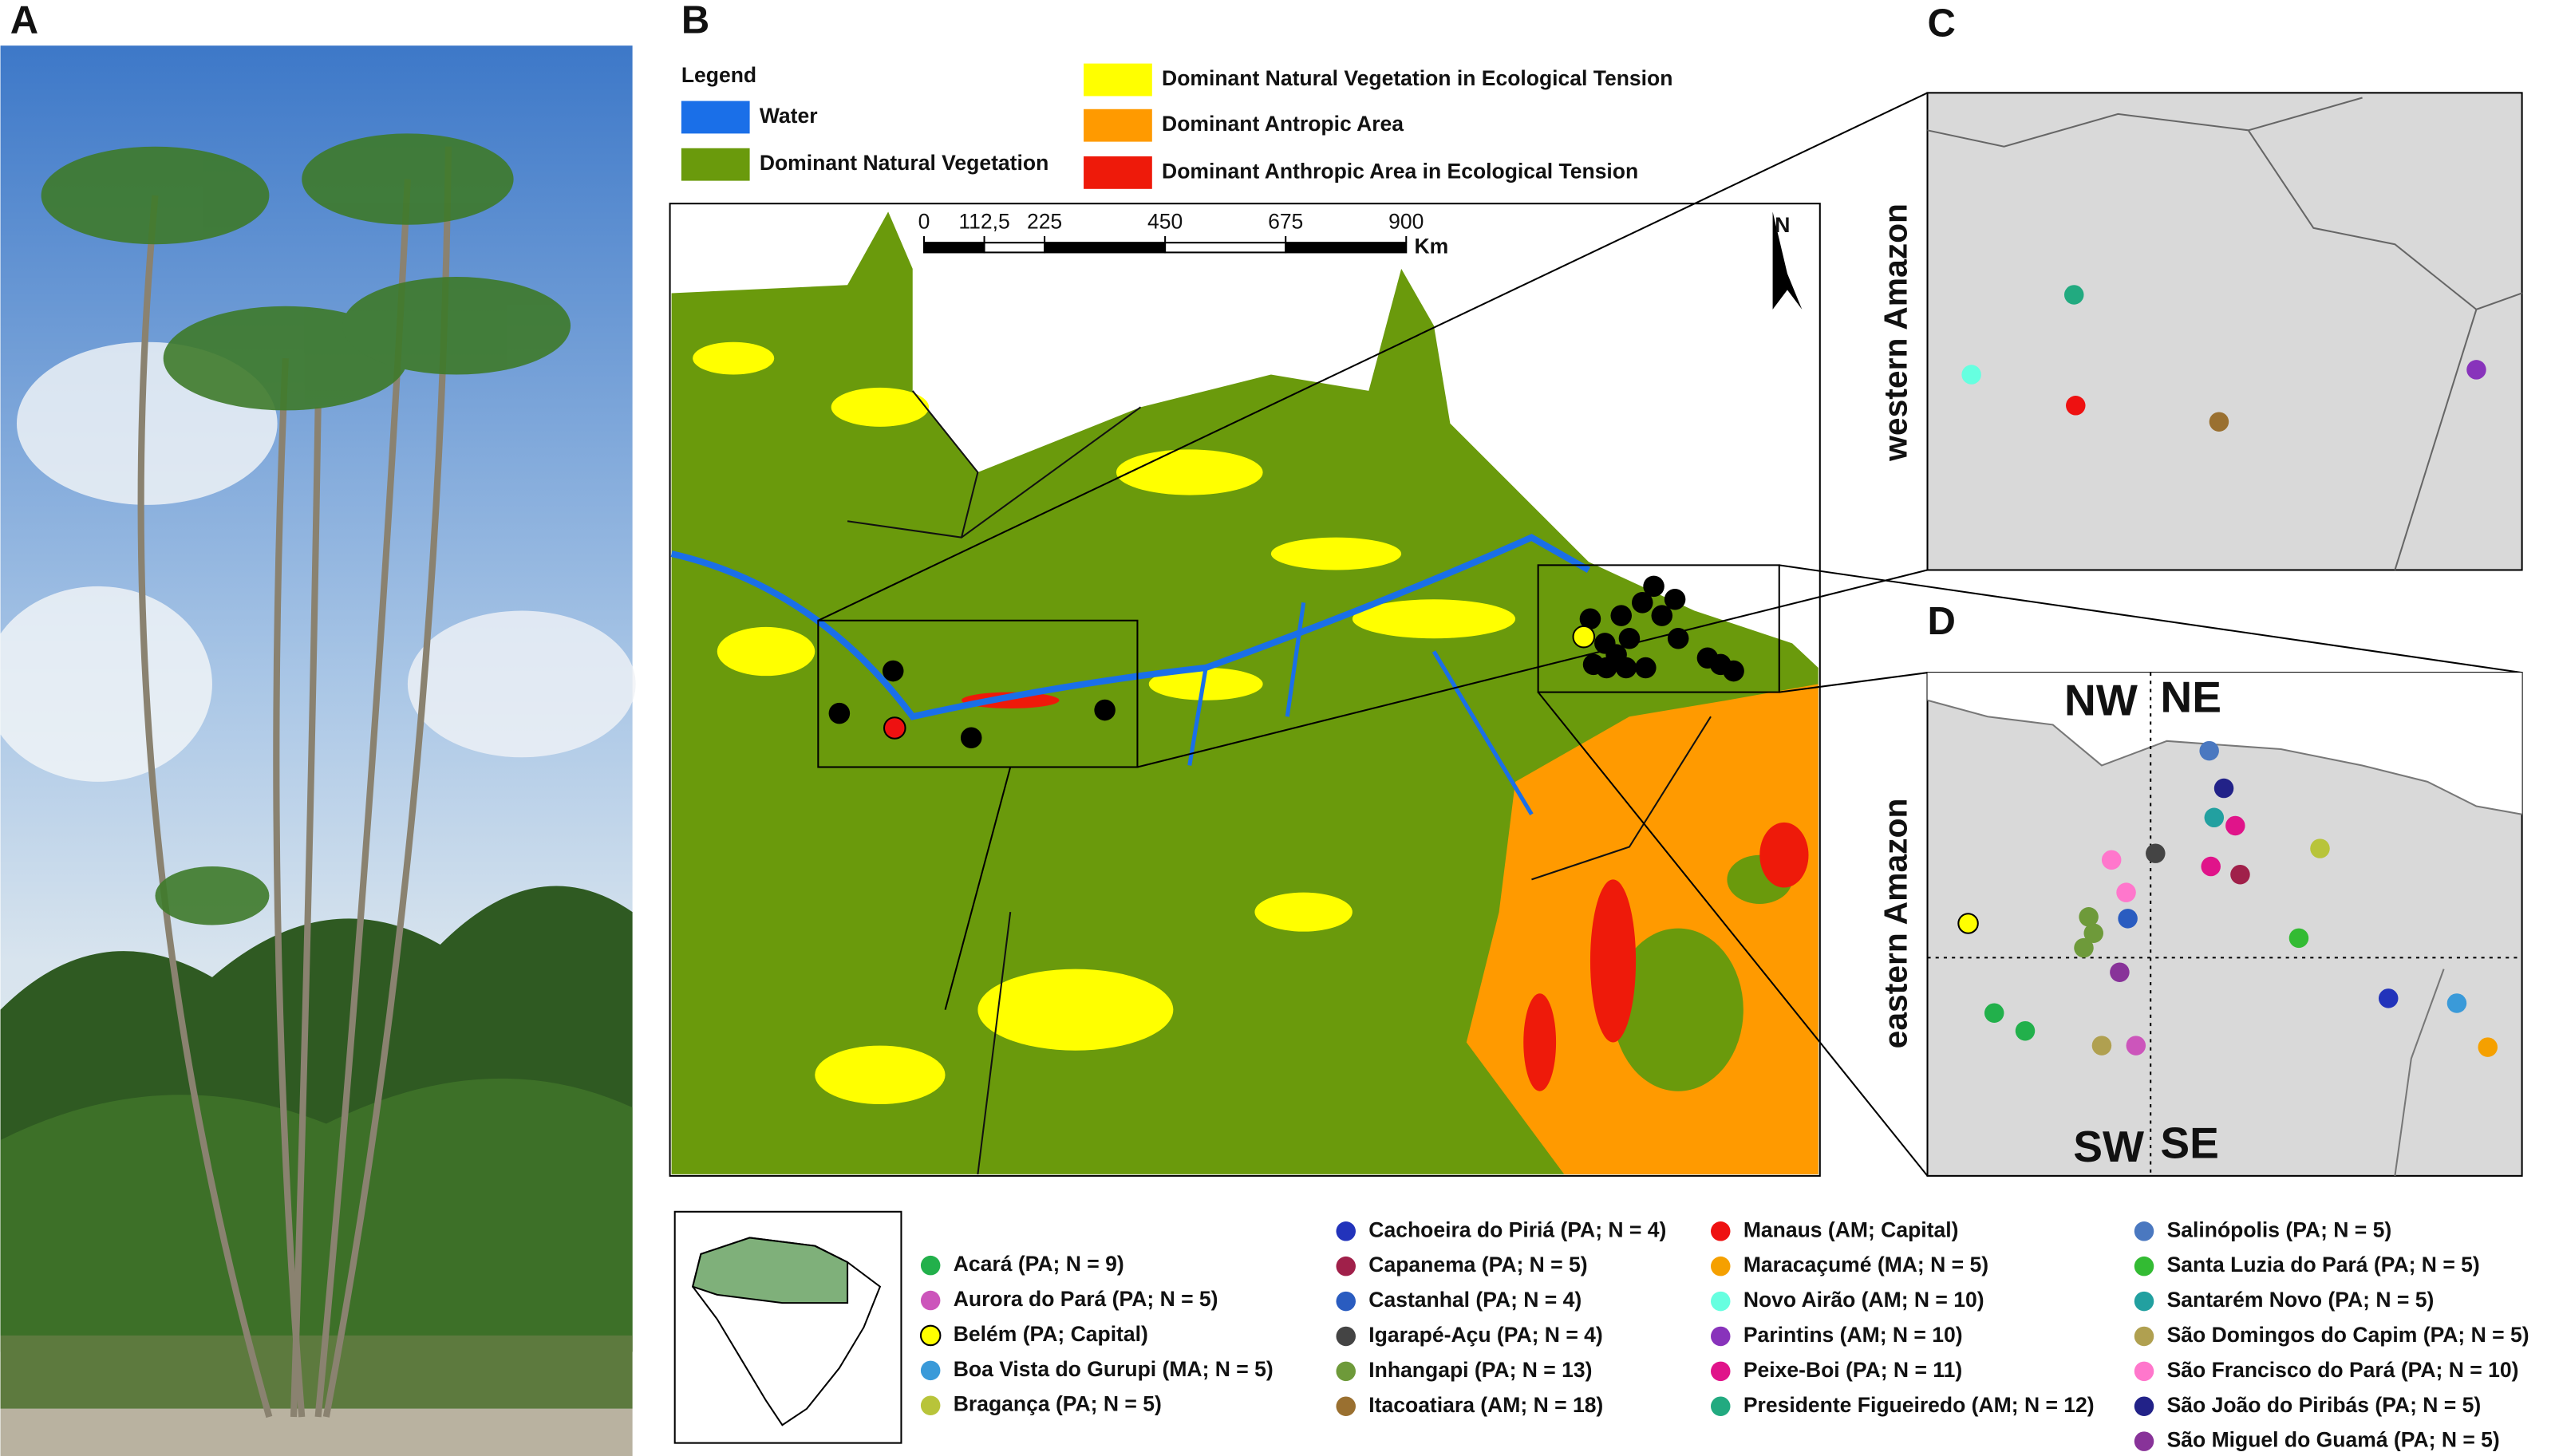 The image size is (2555, 1456). I want to click on site-label: São Miguel do Guamá (PA; N = 5), so click(2334, 1440).